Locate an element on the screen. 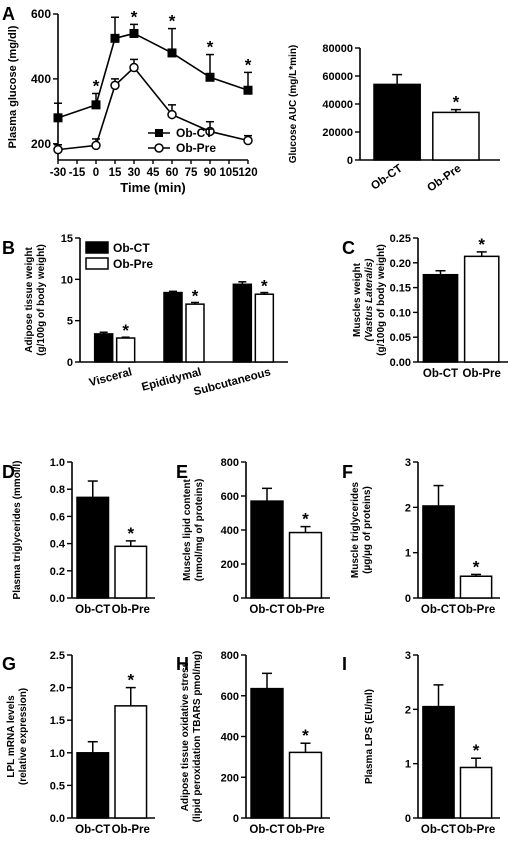 The height and width of the screenshot is (861, 520). x-tick-label-E-1: Ob-Pre is located at coordinates (305, 610).